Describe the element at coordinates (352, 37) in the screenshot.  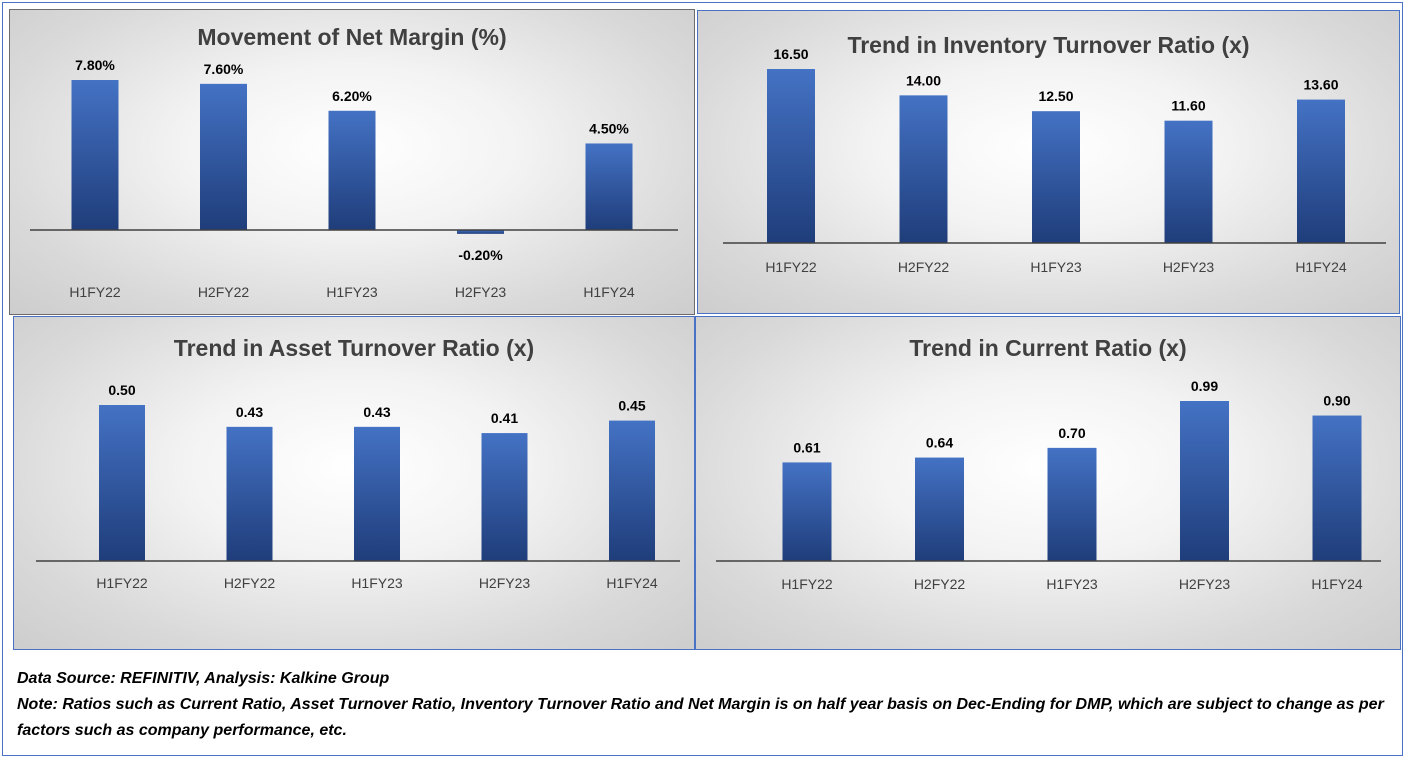
I see `chart-title: Movement of Net Margin (%)` at that location.